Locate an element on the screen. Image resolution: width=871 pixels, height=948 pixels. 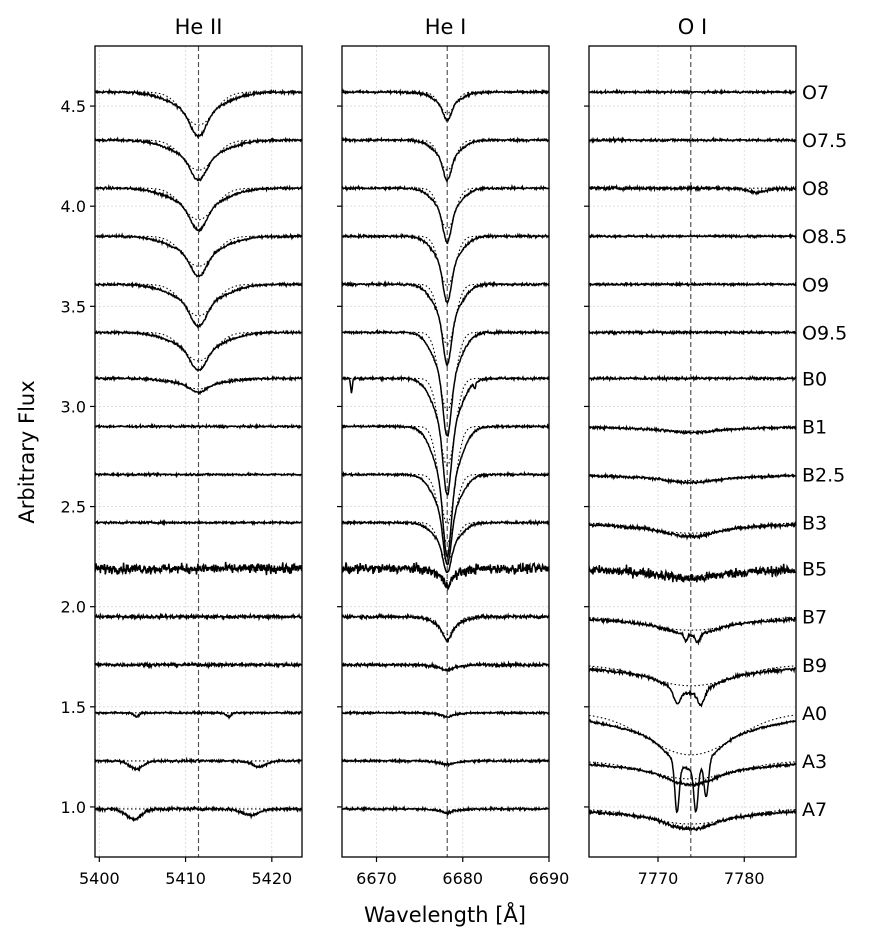
x-tick-label: 5420 is located at coordinates (271, 878).